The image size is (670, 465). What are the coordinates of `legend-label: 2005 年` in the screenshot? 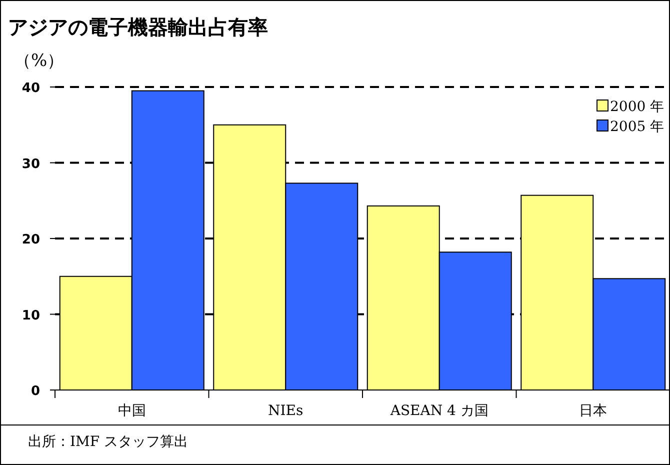 It's located at (637, 127).